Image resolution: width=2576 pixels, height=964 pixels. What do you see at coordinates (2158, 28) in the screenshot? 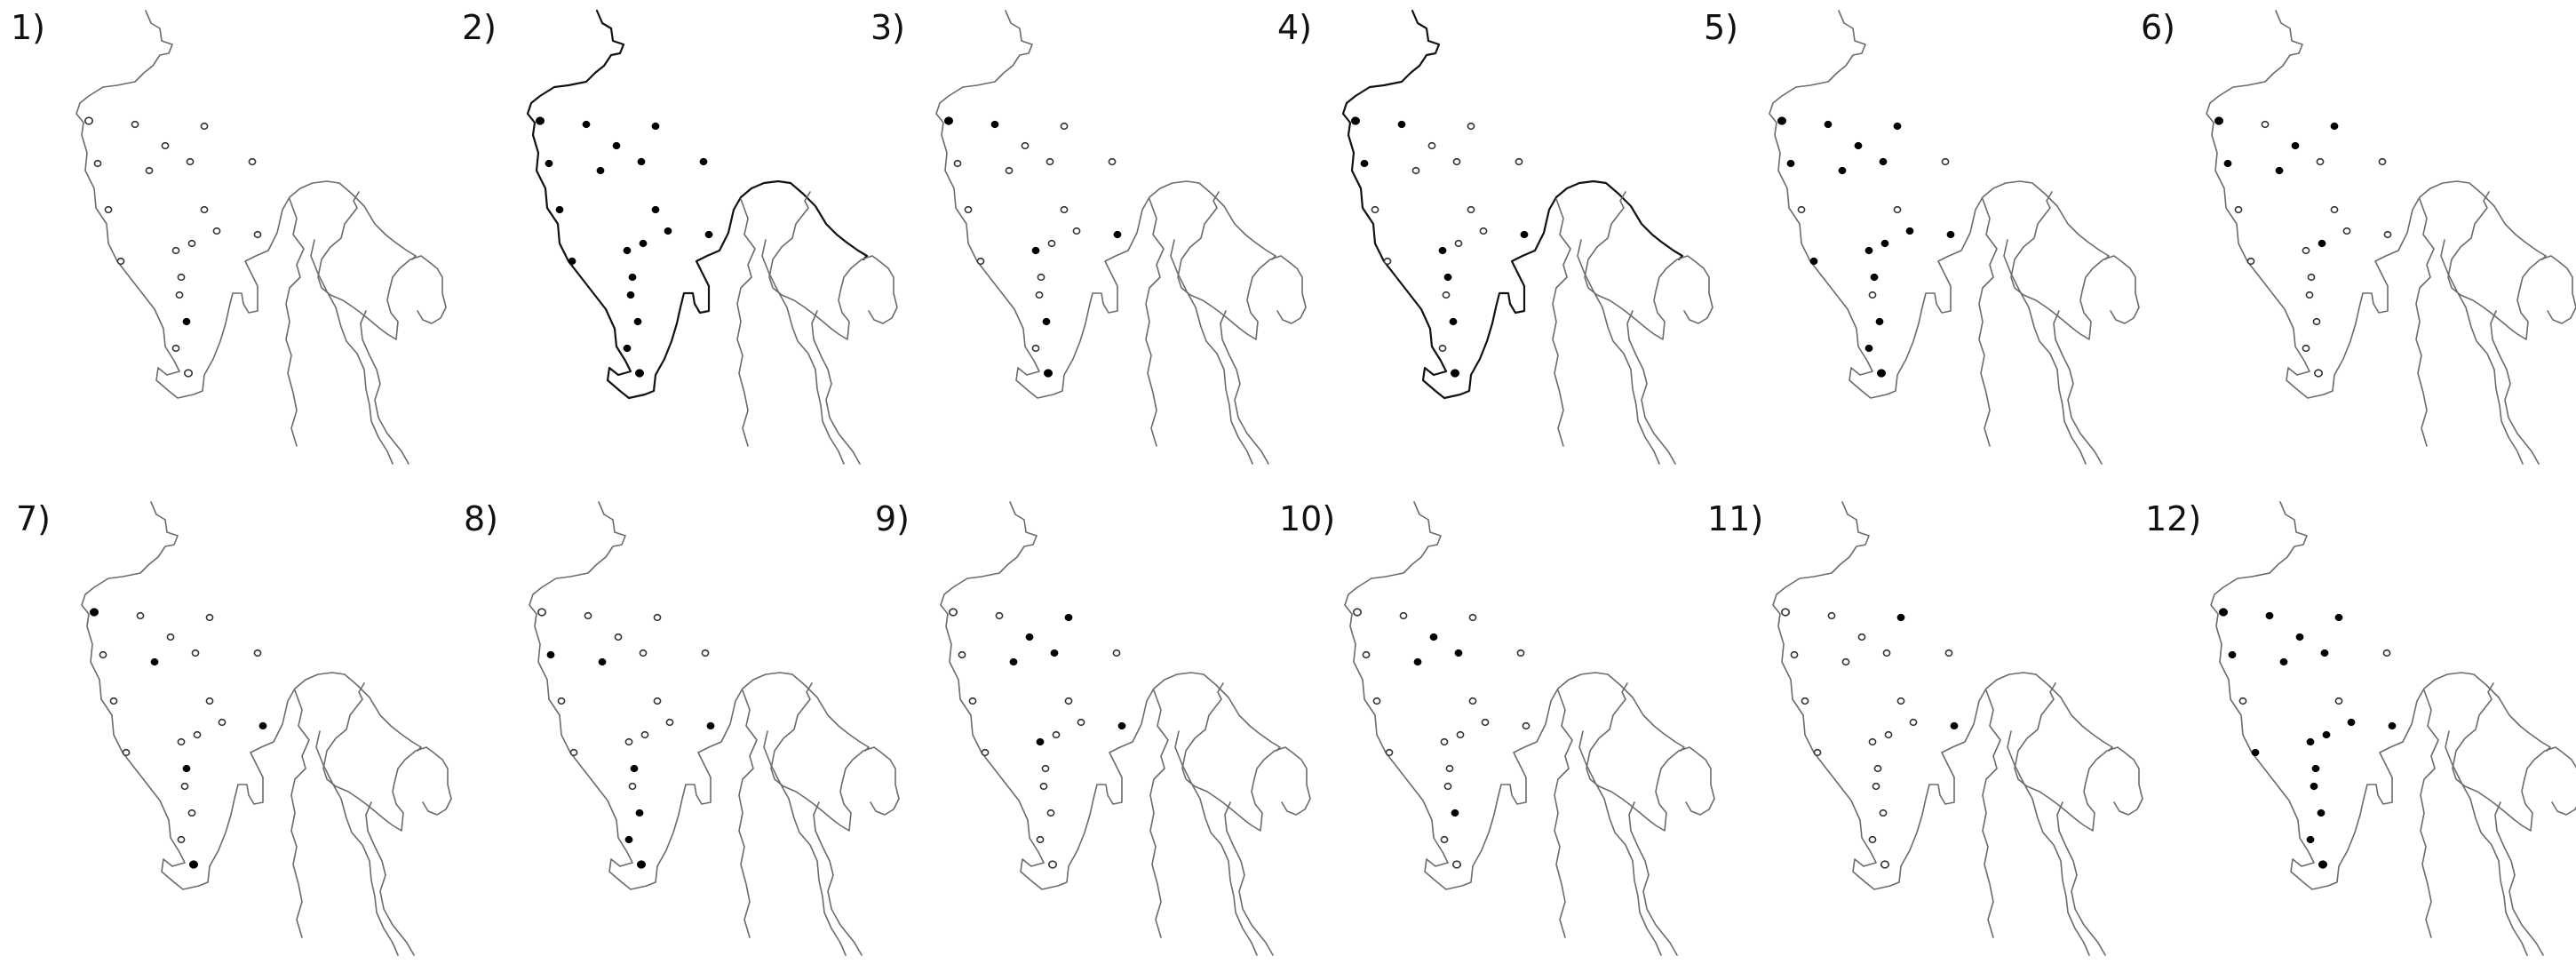
I see `panel-label: 6)` at bounding box center [2158, 28].